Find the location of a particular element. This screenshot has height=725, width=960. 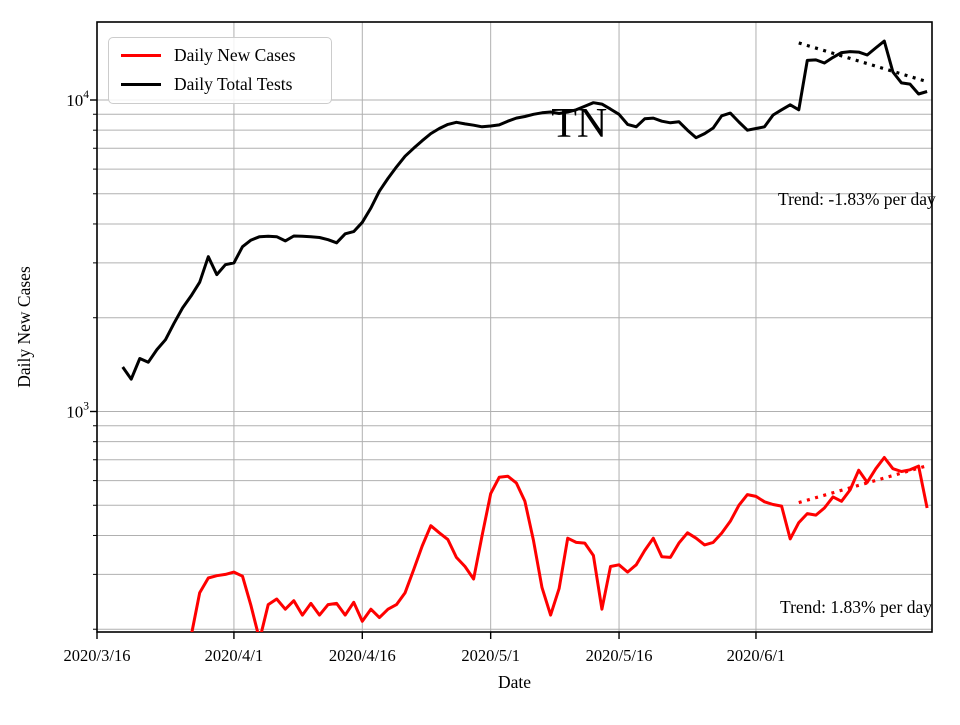

x-tick-label: 2020/5/1 is located at coordinates (490, 655).